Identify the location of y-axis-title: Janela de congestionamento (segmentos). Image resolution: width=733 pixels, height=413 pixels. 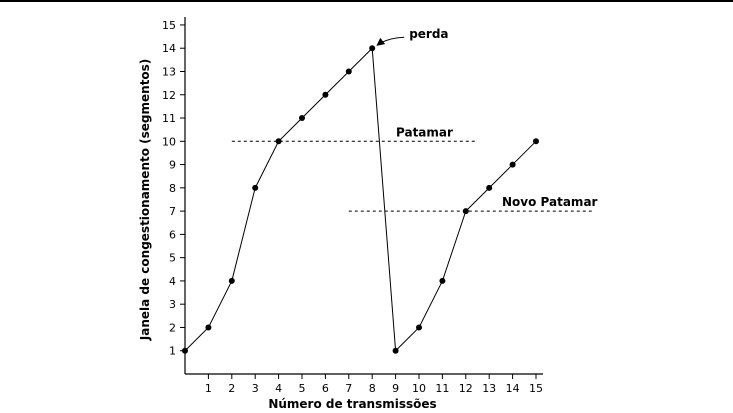
(145, 200).